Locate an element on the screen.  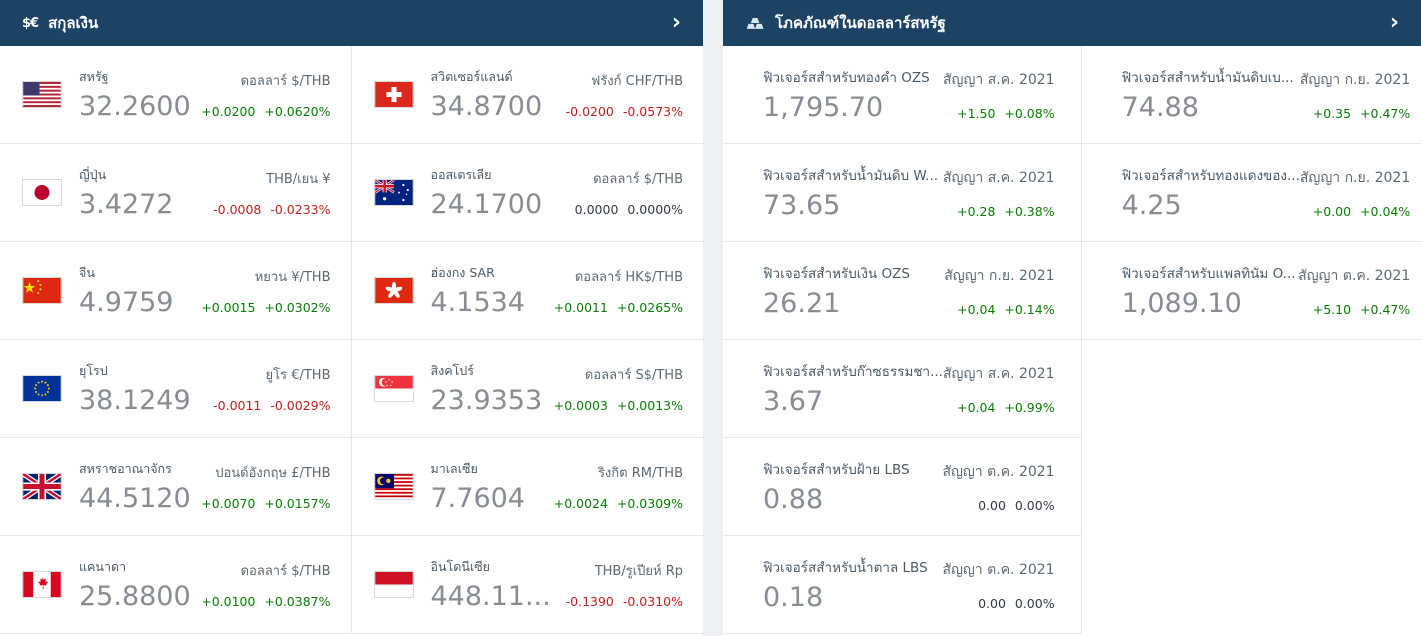
currencies-header: $€ สกุลเงิน › is located at coordinates (351, 23).